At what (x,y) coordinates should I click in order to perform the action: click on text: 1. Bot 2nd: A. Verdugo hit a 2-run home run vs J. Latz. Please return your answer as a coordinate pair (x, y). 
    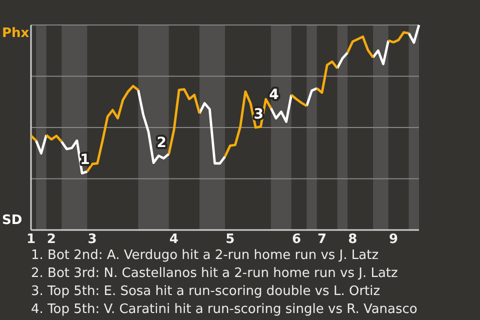
    Looking at the image, I should click on (205, 255).